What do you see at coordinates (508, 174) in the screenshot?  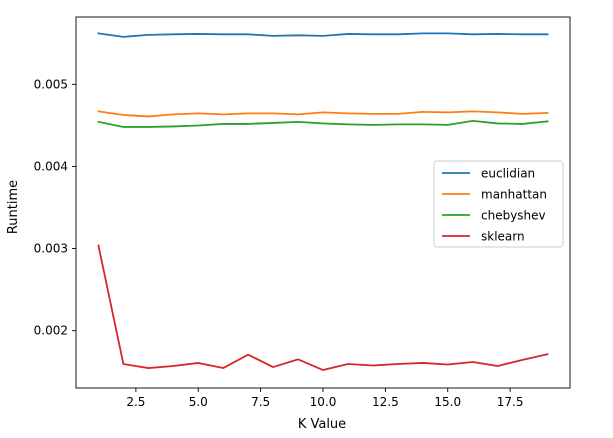 I see `legend-label-euclidian: euclidian` at bounding box center [508, 174].